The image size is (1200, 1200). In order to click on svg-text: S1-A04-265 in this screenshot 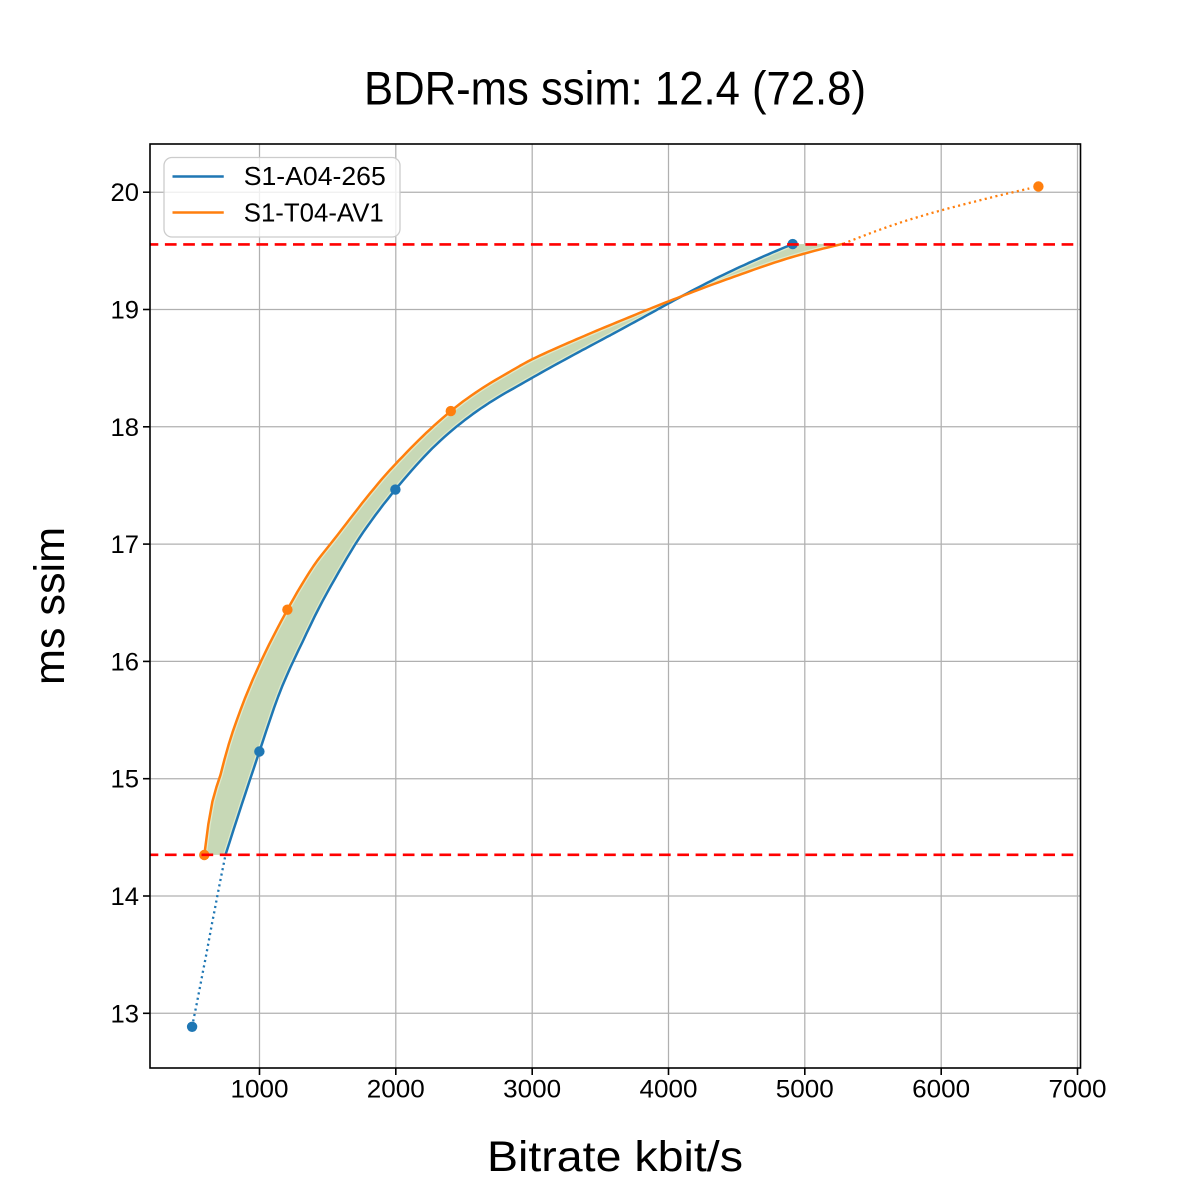, I will do `click(315, 177)`.